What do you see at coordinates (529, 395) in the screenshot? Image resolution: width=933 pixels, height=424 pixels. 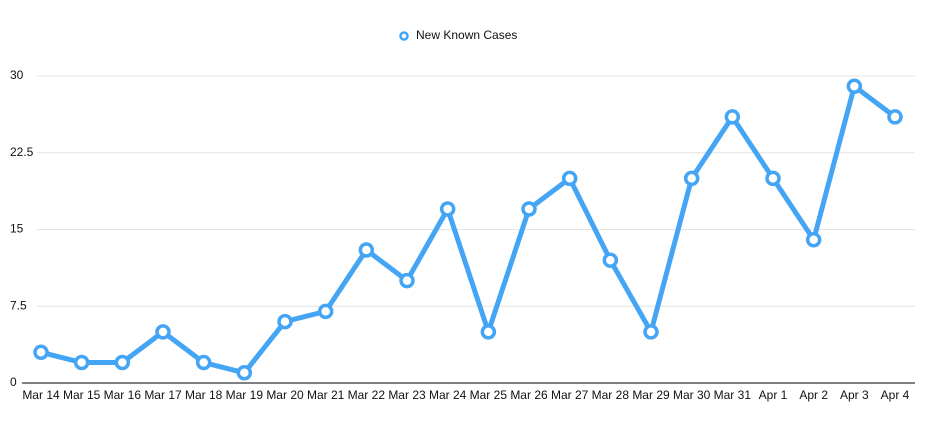 I see `x-tick-label: Mar 26` at bounding box center [529, 395].